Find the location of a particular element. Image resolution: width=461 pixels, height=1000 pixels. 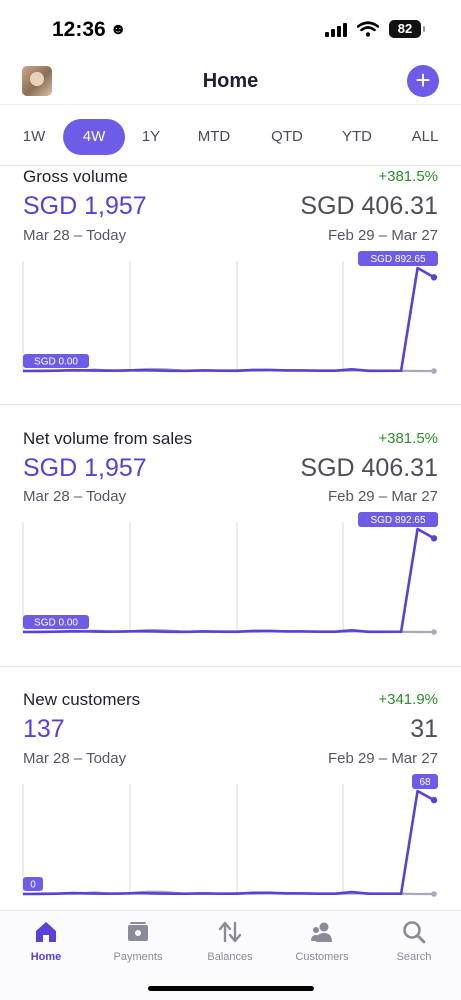

metric-previous-value: 31 is located at coordinates (424, 729).